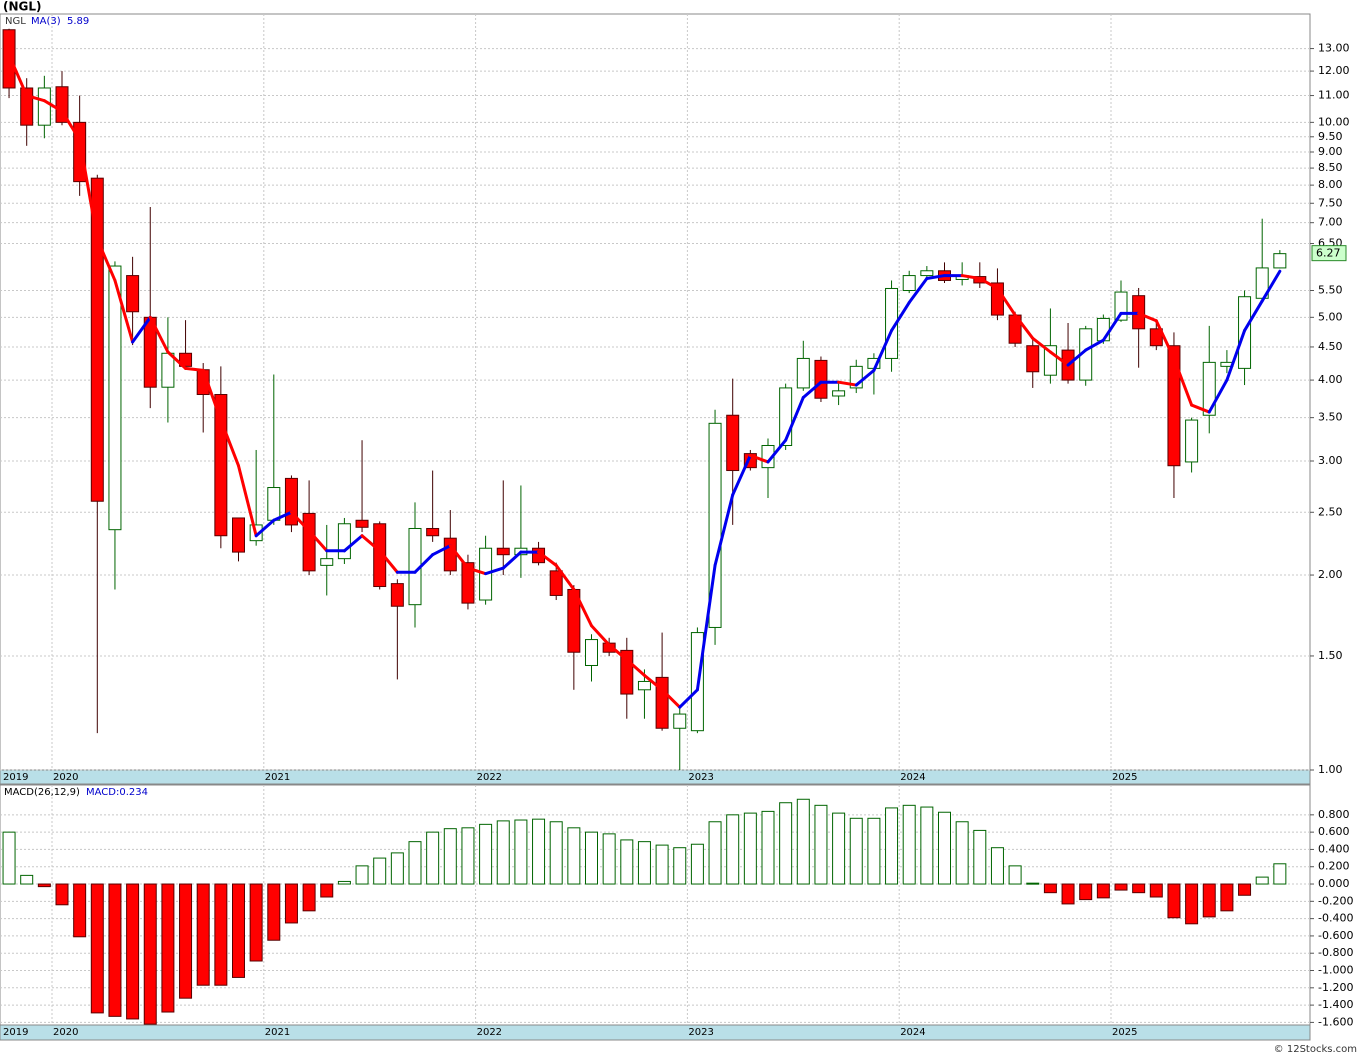  What do you see at coordinates (1330, 290) in the screenshot?
I see `y-tick-label: 5.50` at bounding box center [1330, 290].